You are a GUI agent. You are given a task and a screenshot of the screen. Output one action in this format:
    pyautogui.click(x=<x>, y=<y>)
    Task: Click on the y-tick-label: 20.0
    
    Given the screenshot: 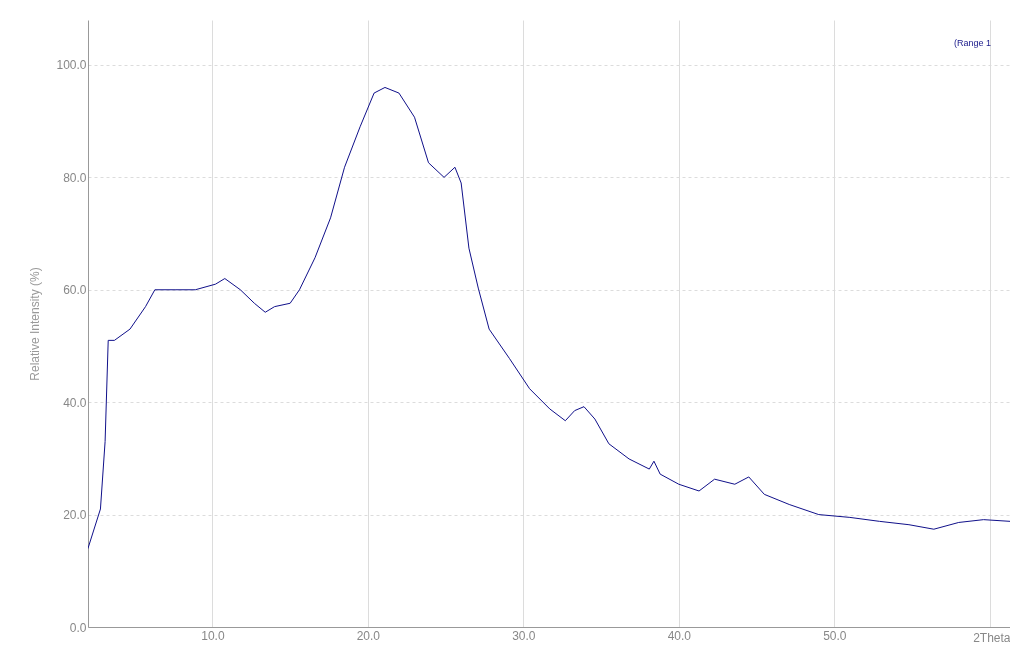 What is the action you would take?
    pyautogui.click(x=75, y=515)
    